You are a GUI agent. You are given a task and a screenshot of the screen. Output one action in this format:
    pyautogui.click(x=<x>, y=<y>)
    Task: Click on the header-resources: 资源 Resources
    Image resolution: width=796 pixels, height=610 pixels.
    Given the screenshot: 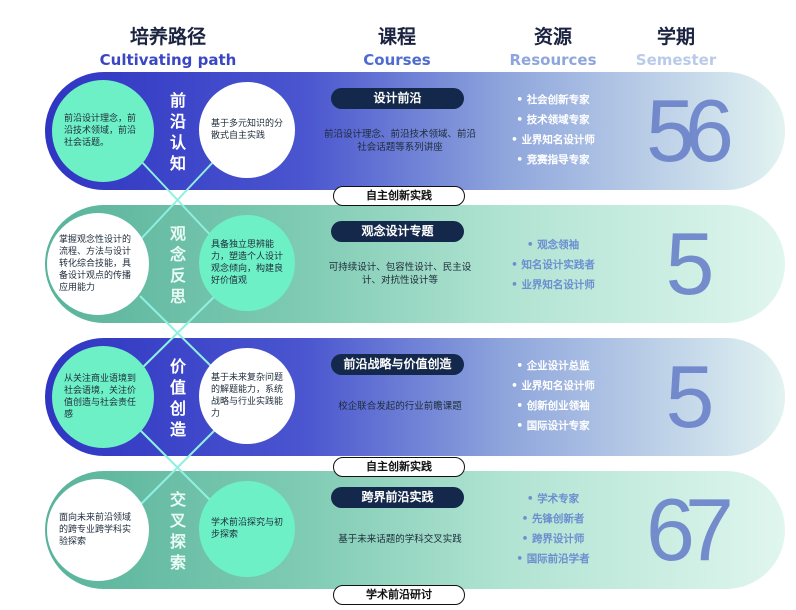 What is the action you would take?
    pyautogui.click(x=553, y=45)
    